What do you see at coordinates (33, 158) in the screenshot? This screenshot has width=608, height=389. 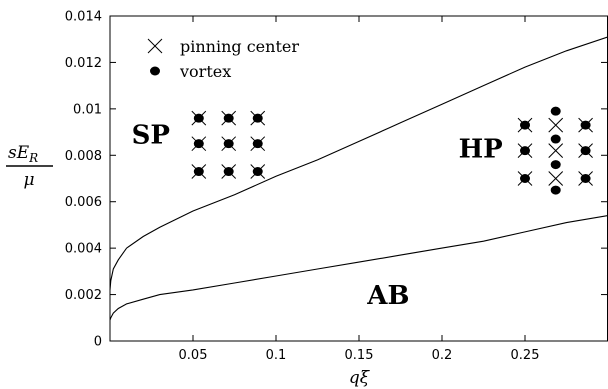 I see `y-label-subscript: R` at bounding box center [33, 158].